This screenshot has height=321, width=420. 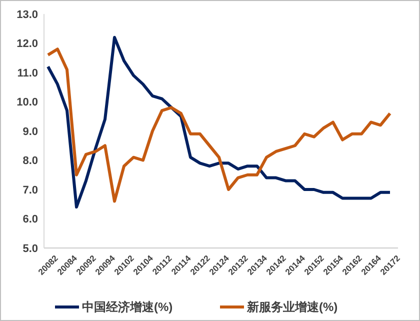 What do you see at coordinates (27, 44) in the screenshot?
I see `y-tick-label: 12.0` at bounding box center [27, 44].